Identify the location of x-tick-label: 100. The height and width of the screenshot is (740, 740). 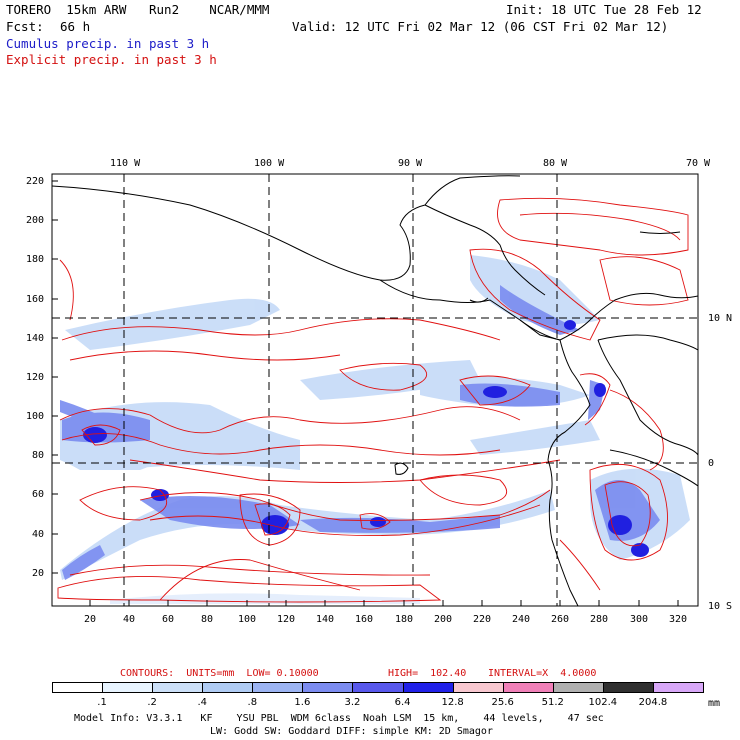
(247, 619).